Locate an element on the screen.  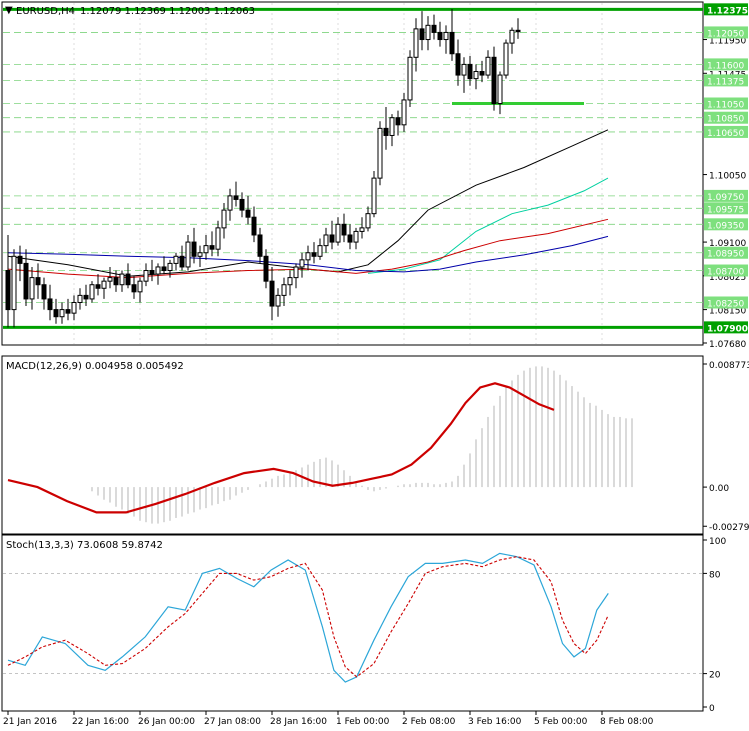
time-axis-label: 5 Feb 00:00 is located at coordinates (561, 722).